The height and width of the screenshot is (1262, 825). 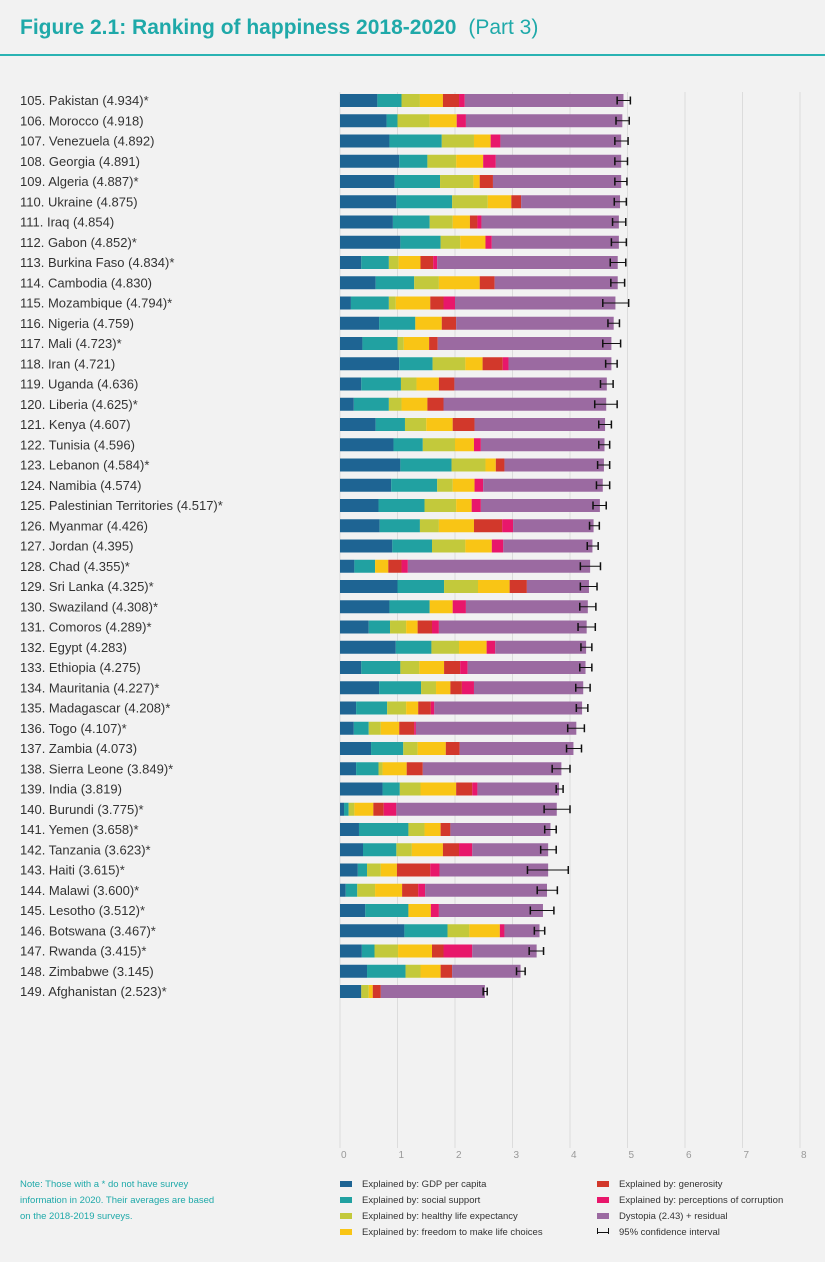 I want to click on x-axis-ticks: 0 1 2 3 4 5 6 7 8, so click(x=574, y=1155).